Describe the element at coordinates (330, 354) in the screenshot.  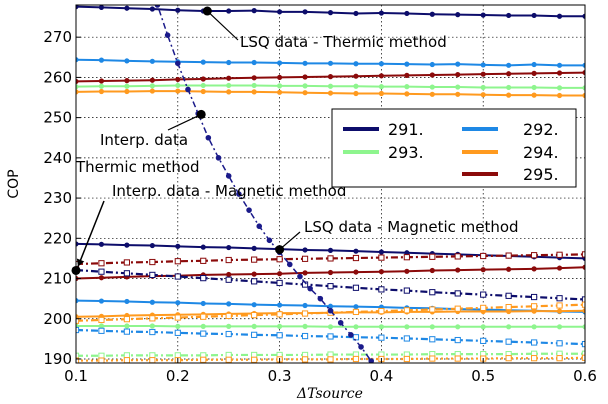
I see `series-293-magnetic-interp-line` at that location.